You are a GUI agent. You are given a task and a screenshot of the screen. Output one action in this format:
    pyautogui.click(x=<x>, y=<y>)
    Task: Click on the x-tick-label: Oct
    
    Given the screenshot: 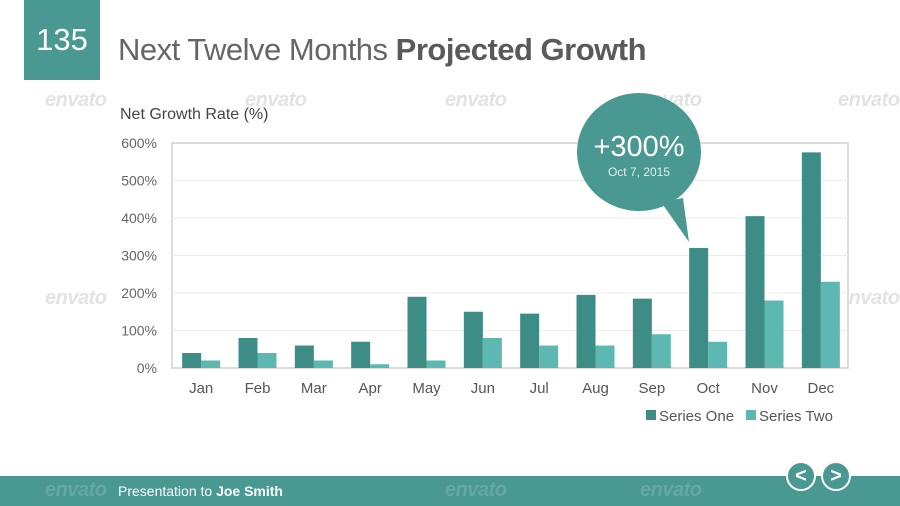 What is the action you would take?
    pyautogui.click(x=708, y=388)
    